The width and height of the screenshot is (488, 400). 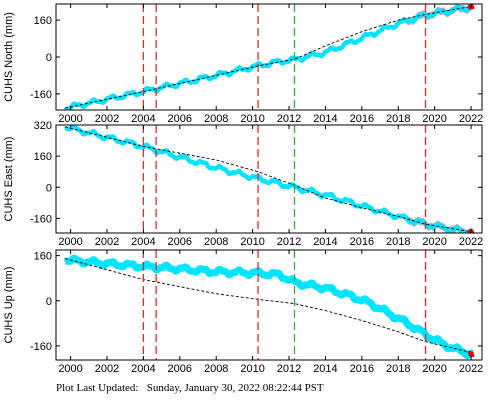 What do you see at coordinates (9, 305) in the screenshot?
I see `y-axis-label: CUHS Up (mm)` at bounding box center [9, 305].